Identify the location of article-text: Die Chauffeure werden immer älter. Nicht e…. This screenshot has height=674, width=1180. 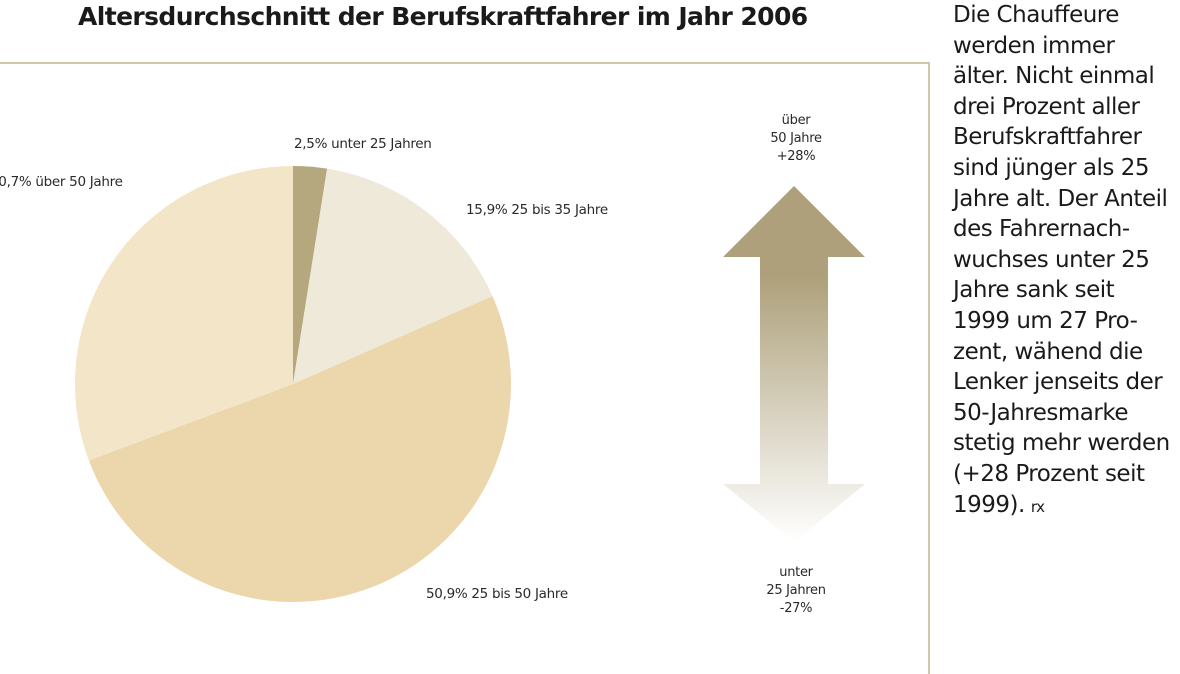
(1066, 261).